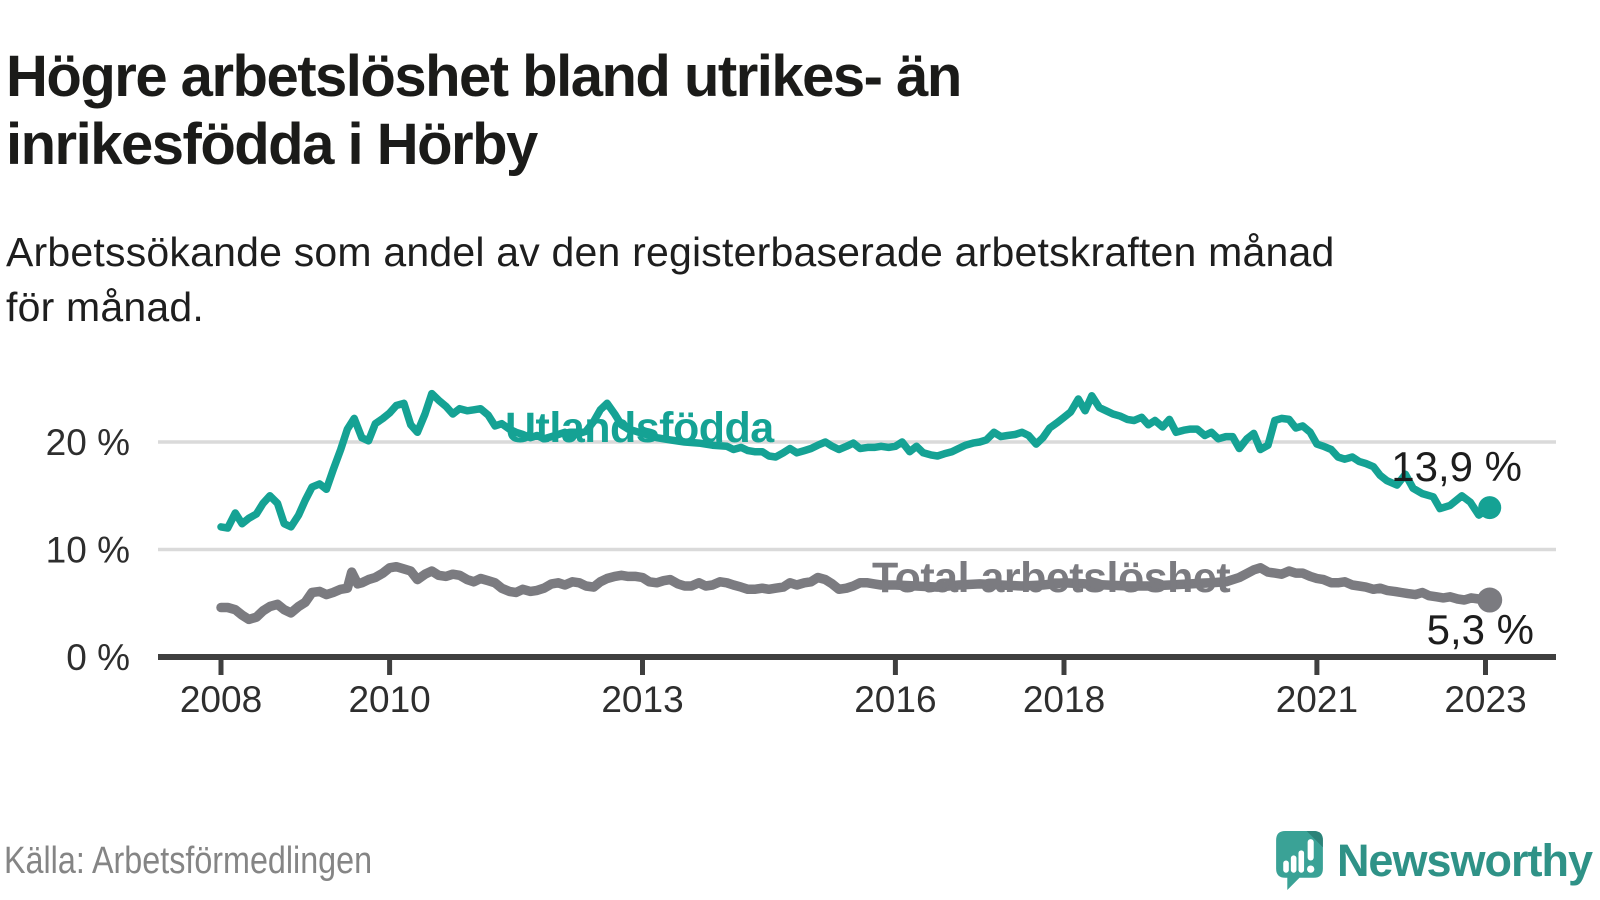 Image resolution: width=1600 pixels, height=900 pixels. What do you see at coordinates (639, 428) in the screenshot?
I see `series-label-utlandsfodda: Utlandsfödda` at bounding box center [639, 428].